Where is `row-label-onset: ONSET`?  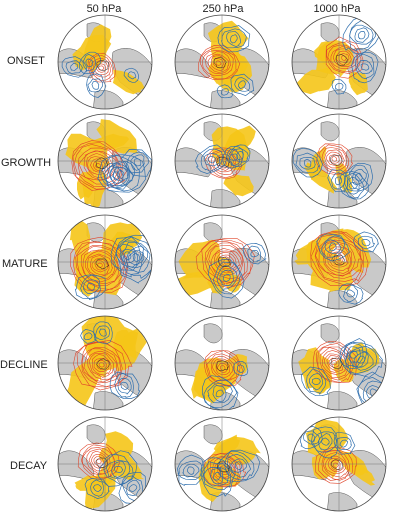 row-label-onset: ONSET is located at coordinates (26, 61).